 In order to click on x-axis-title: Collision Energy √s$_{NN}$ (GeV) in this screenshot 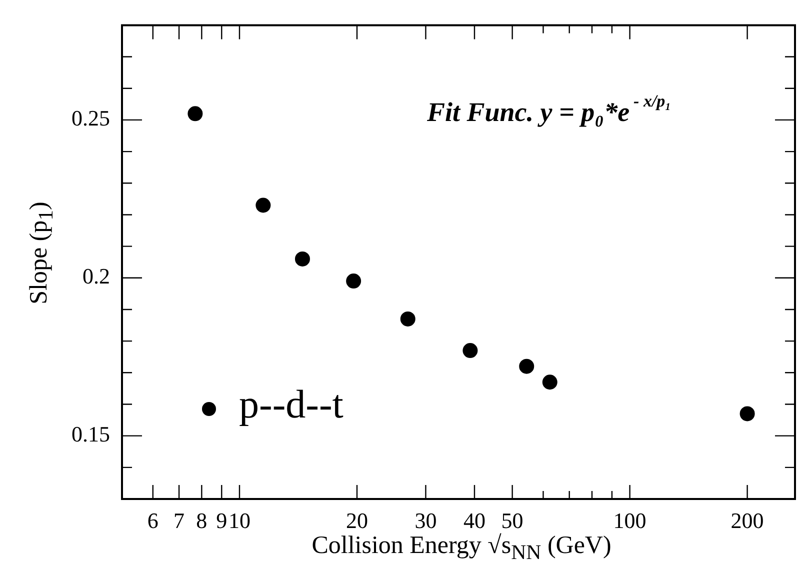, I will do `click(461, 548)`.